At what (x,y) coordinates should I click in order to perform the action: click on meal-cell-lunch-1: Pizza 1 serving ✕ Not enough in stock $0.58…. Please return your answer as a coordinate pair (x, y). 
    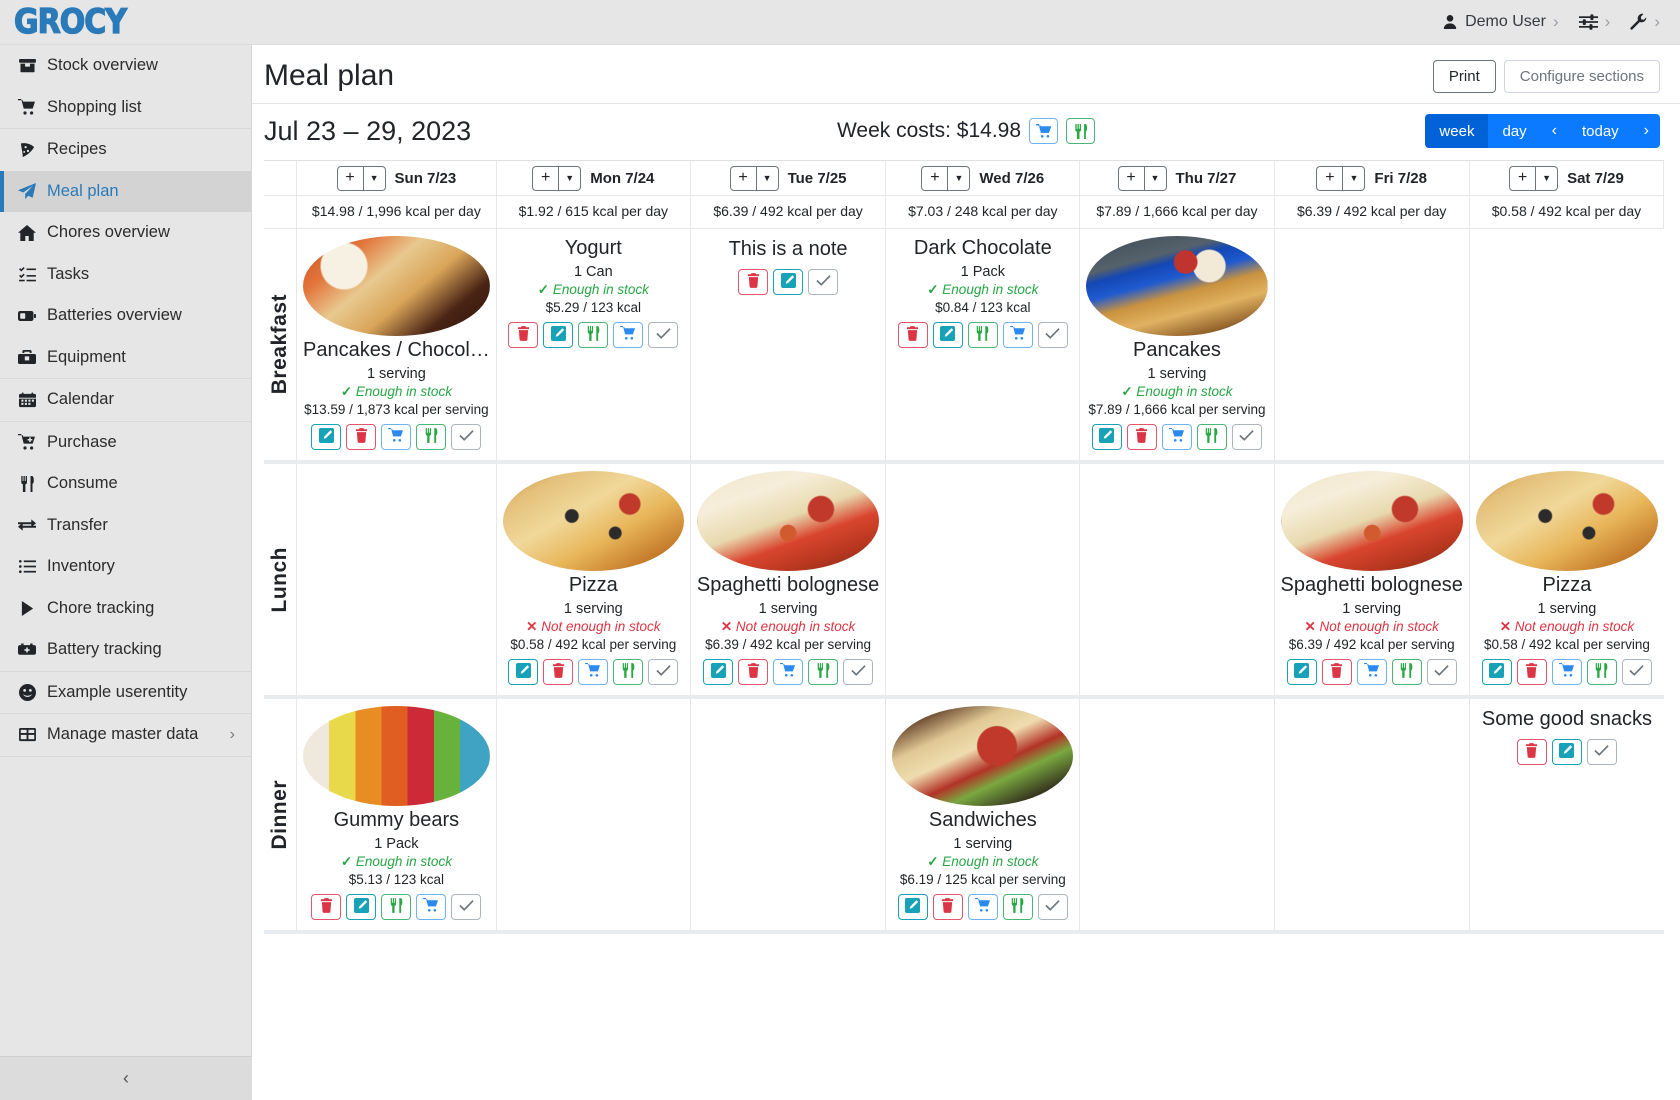
    Looking at the image, I should click on (593, 581).